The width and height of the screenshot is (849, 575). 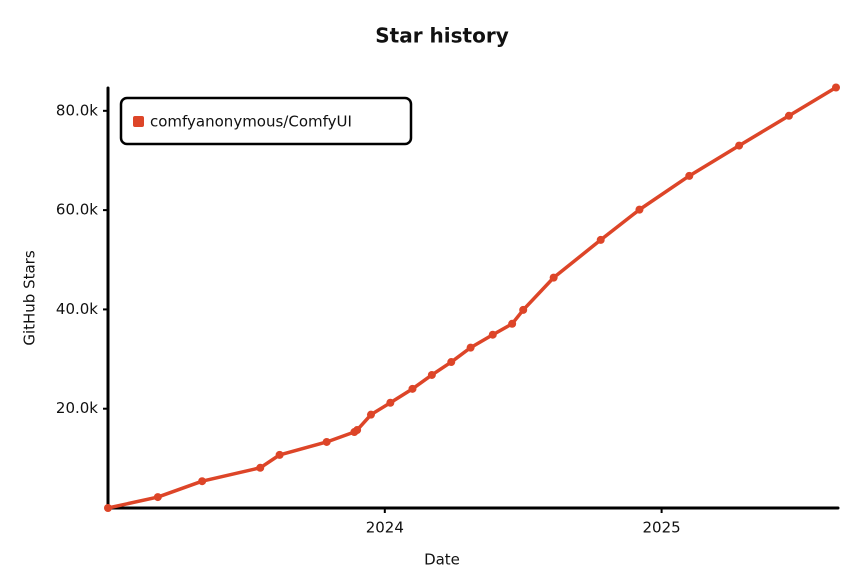 I want to click on y-tick-label: 60.0k, so click(x=77, y=210).